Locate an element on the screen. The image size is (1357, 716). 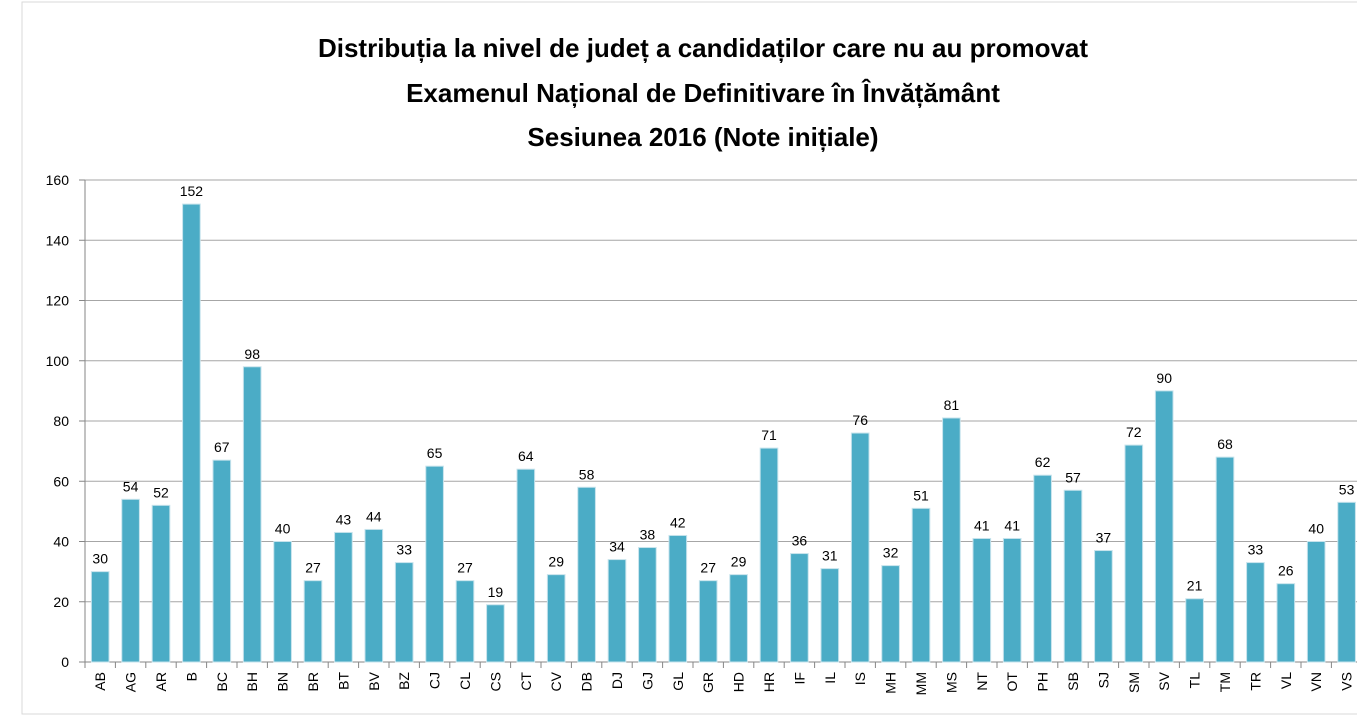
x-tick-label: HD is located at coordinates (739, 682).